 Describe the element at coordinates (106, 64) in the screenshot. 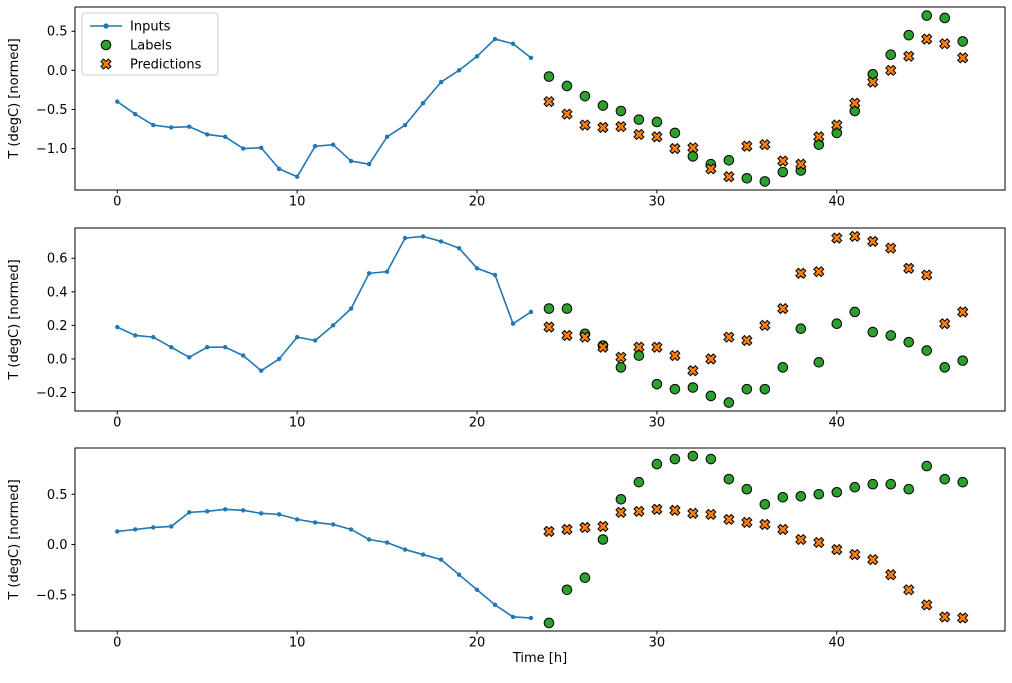

I see `legend-predictions-marker` at that location.